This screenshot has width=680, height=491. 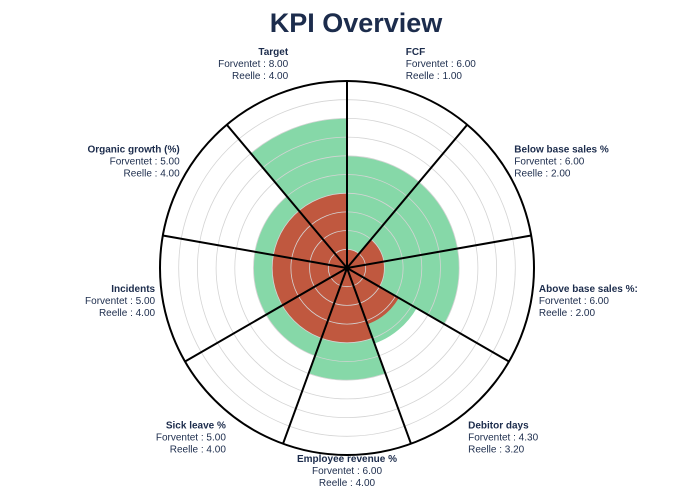 I want to click on category-name: Organic growth (%), so click(x=133, y=150).